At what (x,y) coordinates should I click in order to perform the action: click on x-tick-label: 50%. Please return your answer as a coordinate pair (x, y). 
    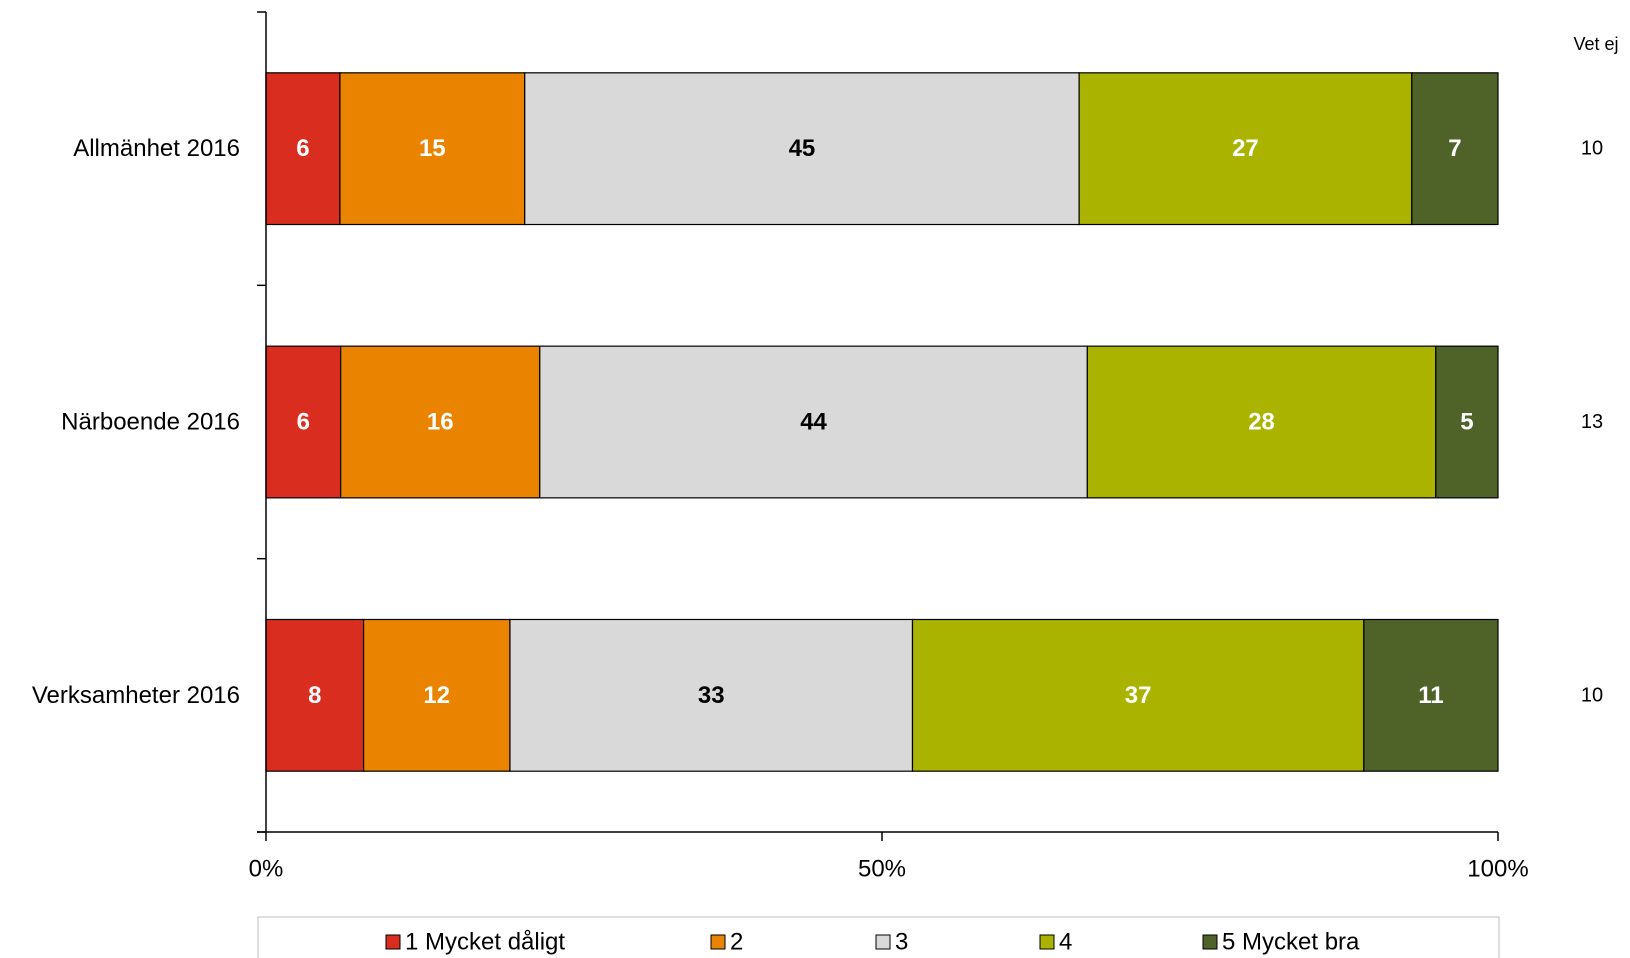
    Looking at the image, I should click on (882, 869).